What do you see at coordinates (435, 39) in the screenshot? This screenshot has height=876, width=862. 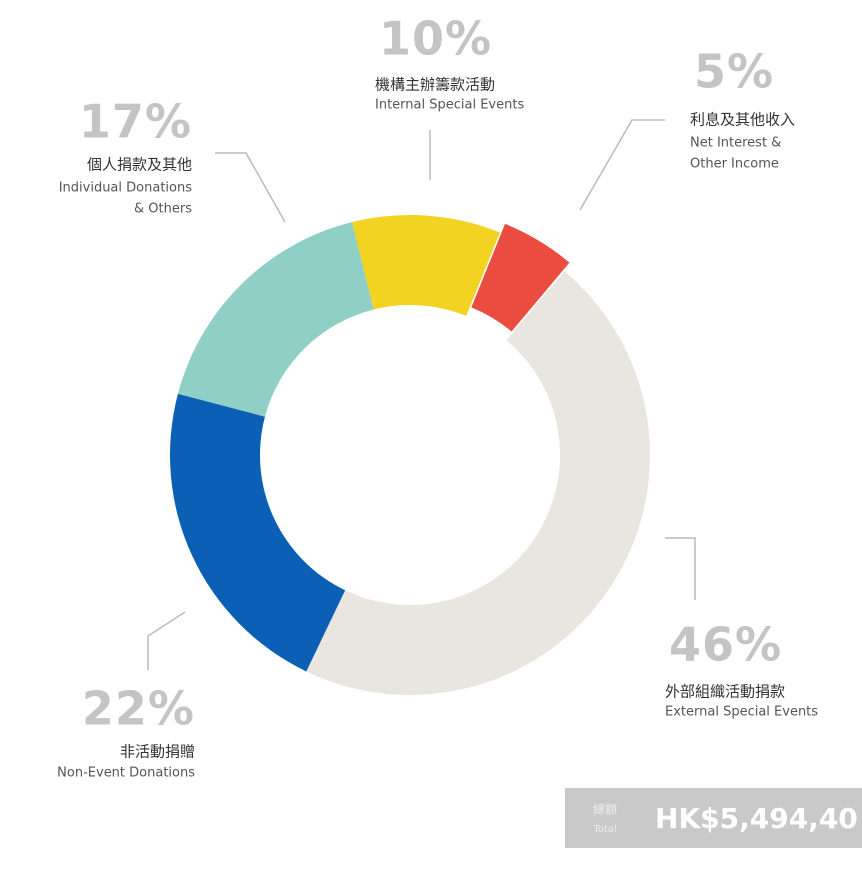 I see `percent-label: 10%` at bounding box center [435, 39].